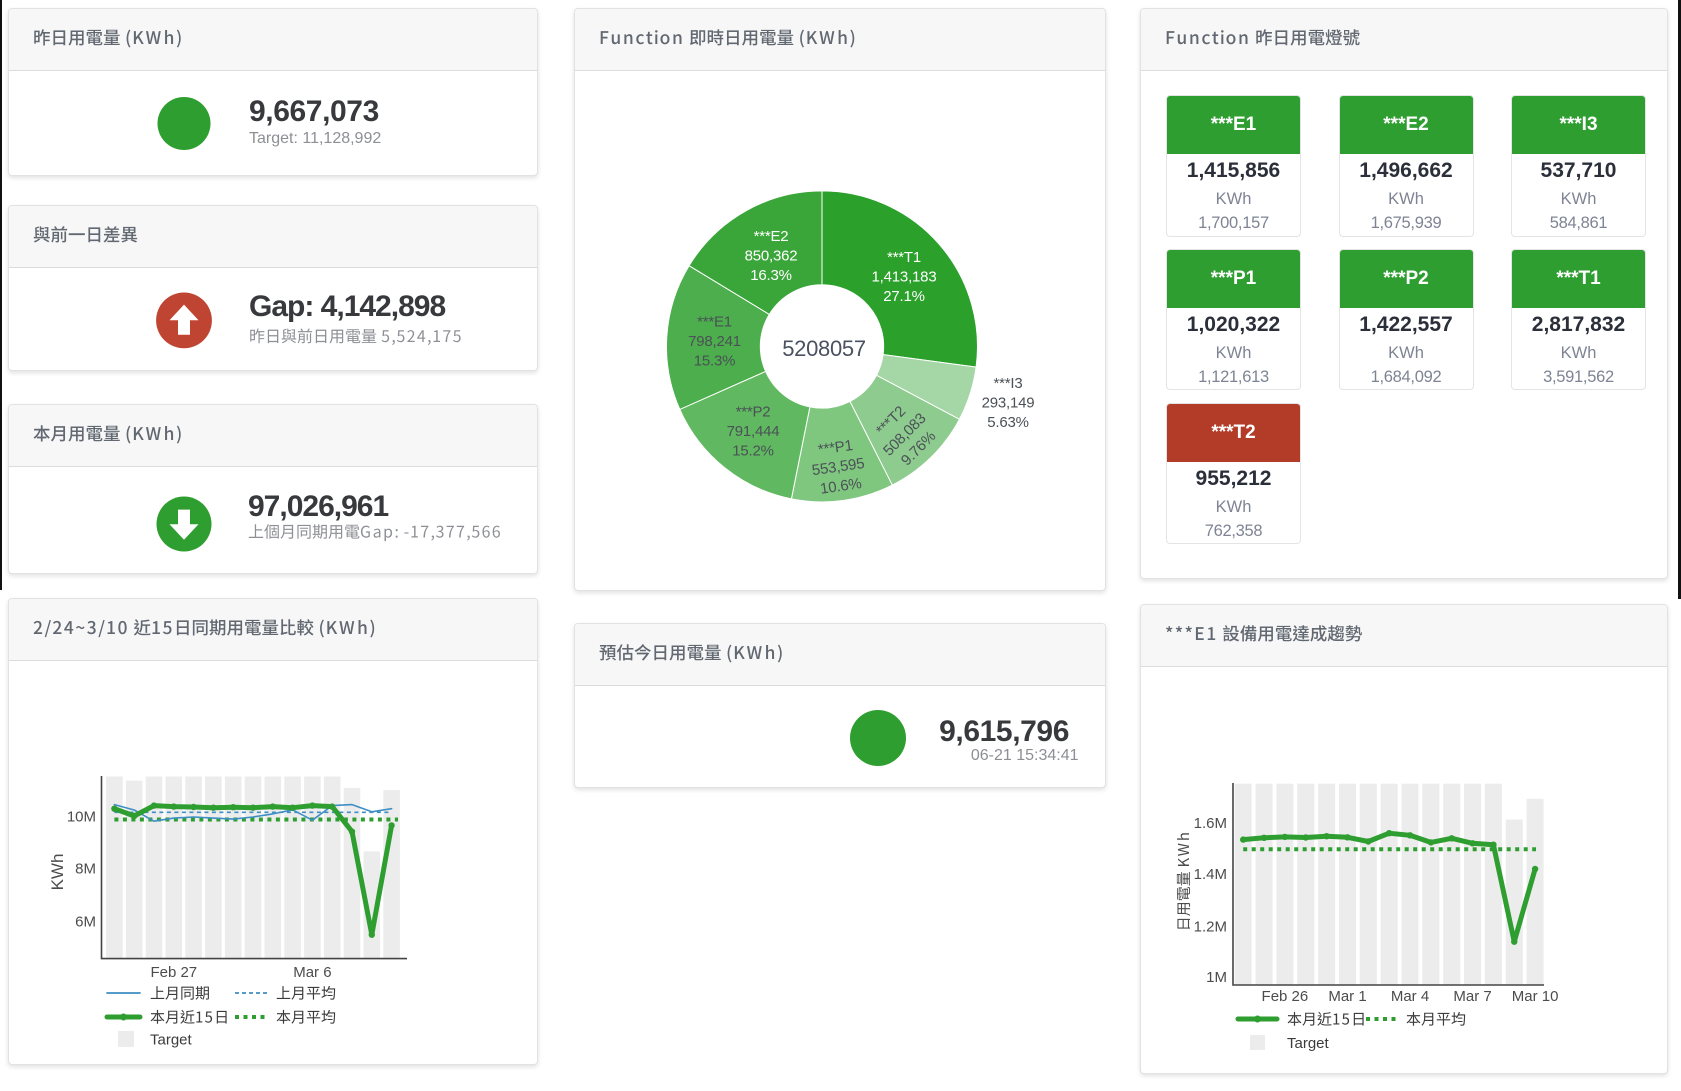 This screenshot has height=1091, width=1681. What do you see at coordinates (771, 256) in the screenshot?
I see `svg-text: 850,362` at bounding box center [771, 256].